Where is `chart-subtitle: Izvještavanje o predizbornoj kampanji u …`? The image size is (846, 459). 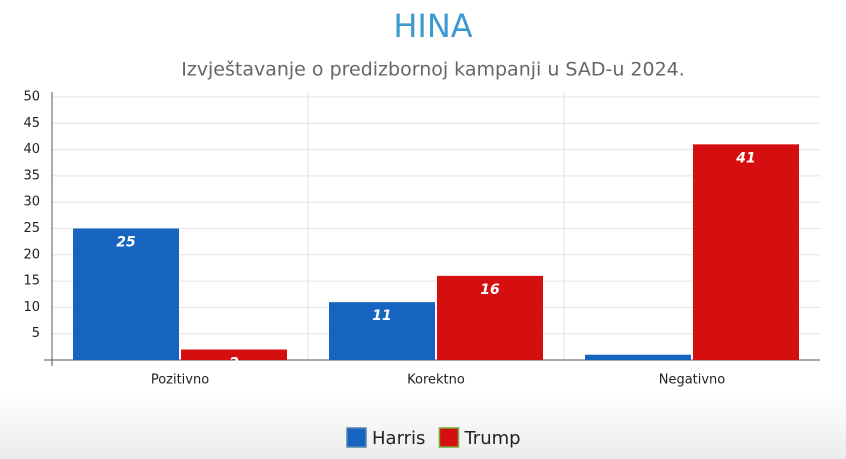 chart-subtitle: Izvještavanje o predizbornoj kampanji u … is located at coordinates (433, 70).